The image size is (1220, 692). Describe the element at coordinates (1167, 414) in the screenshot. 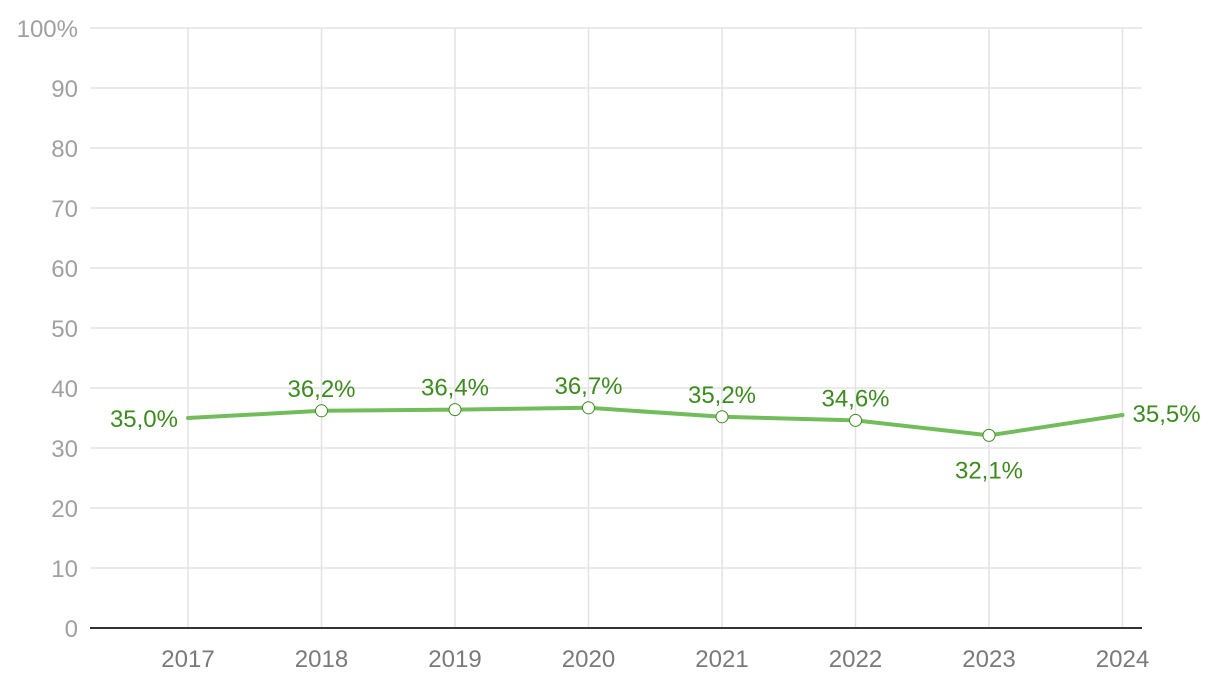

I see `data-label: 35,5%` at that location.